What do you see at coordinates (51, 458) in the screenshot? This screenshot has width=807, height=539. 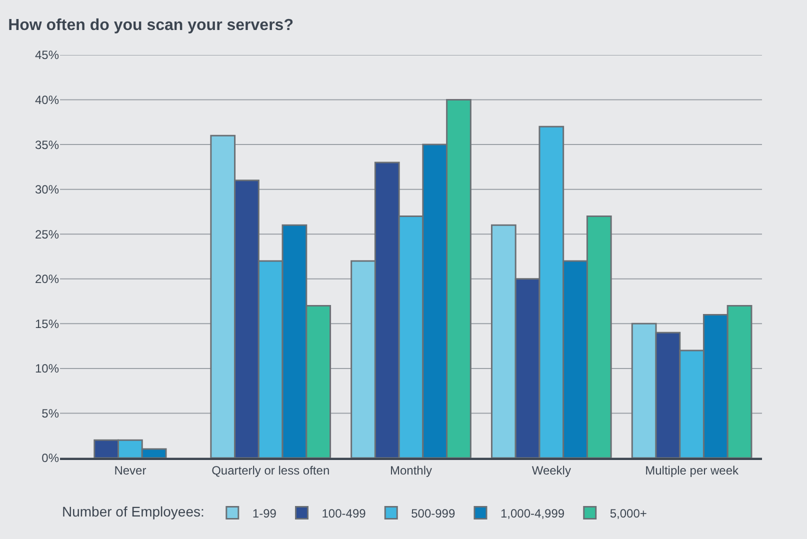 I see `y-tick-label: 0%` at bounding box center [51, 458].